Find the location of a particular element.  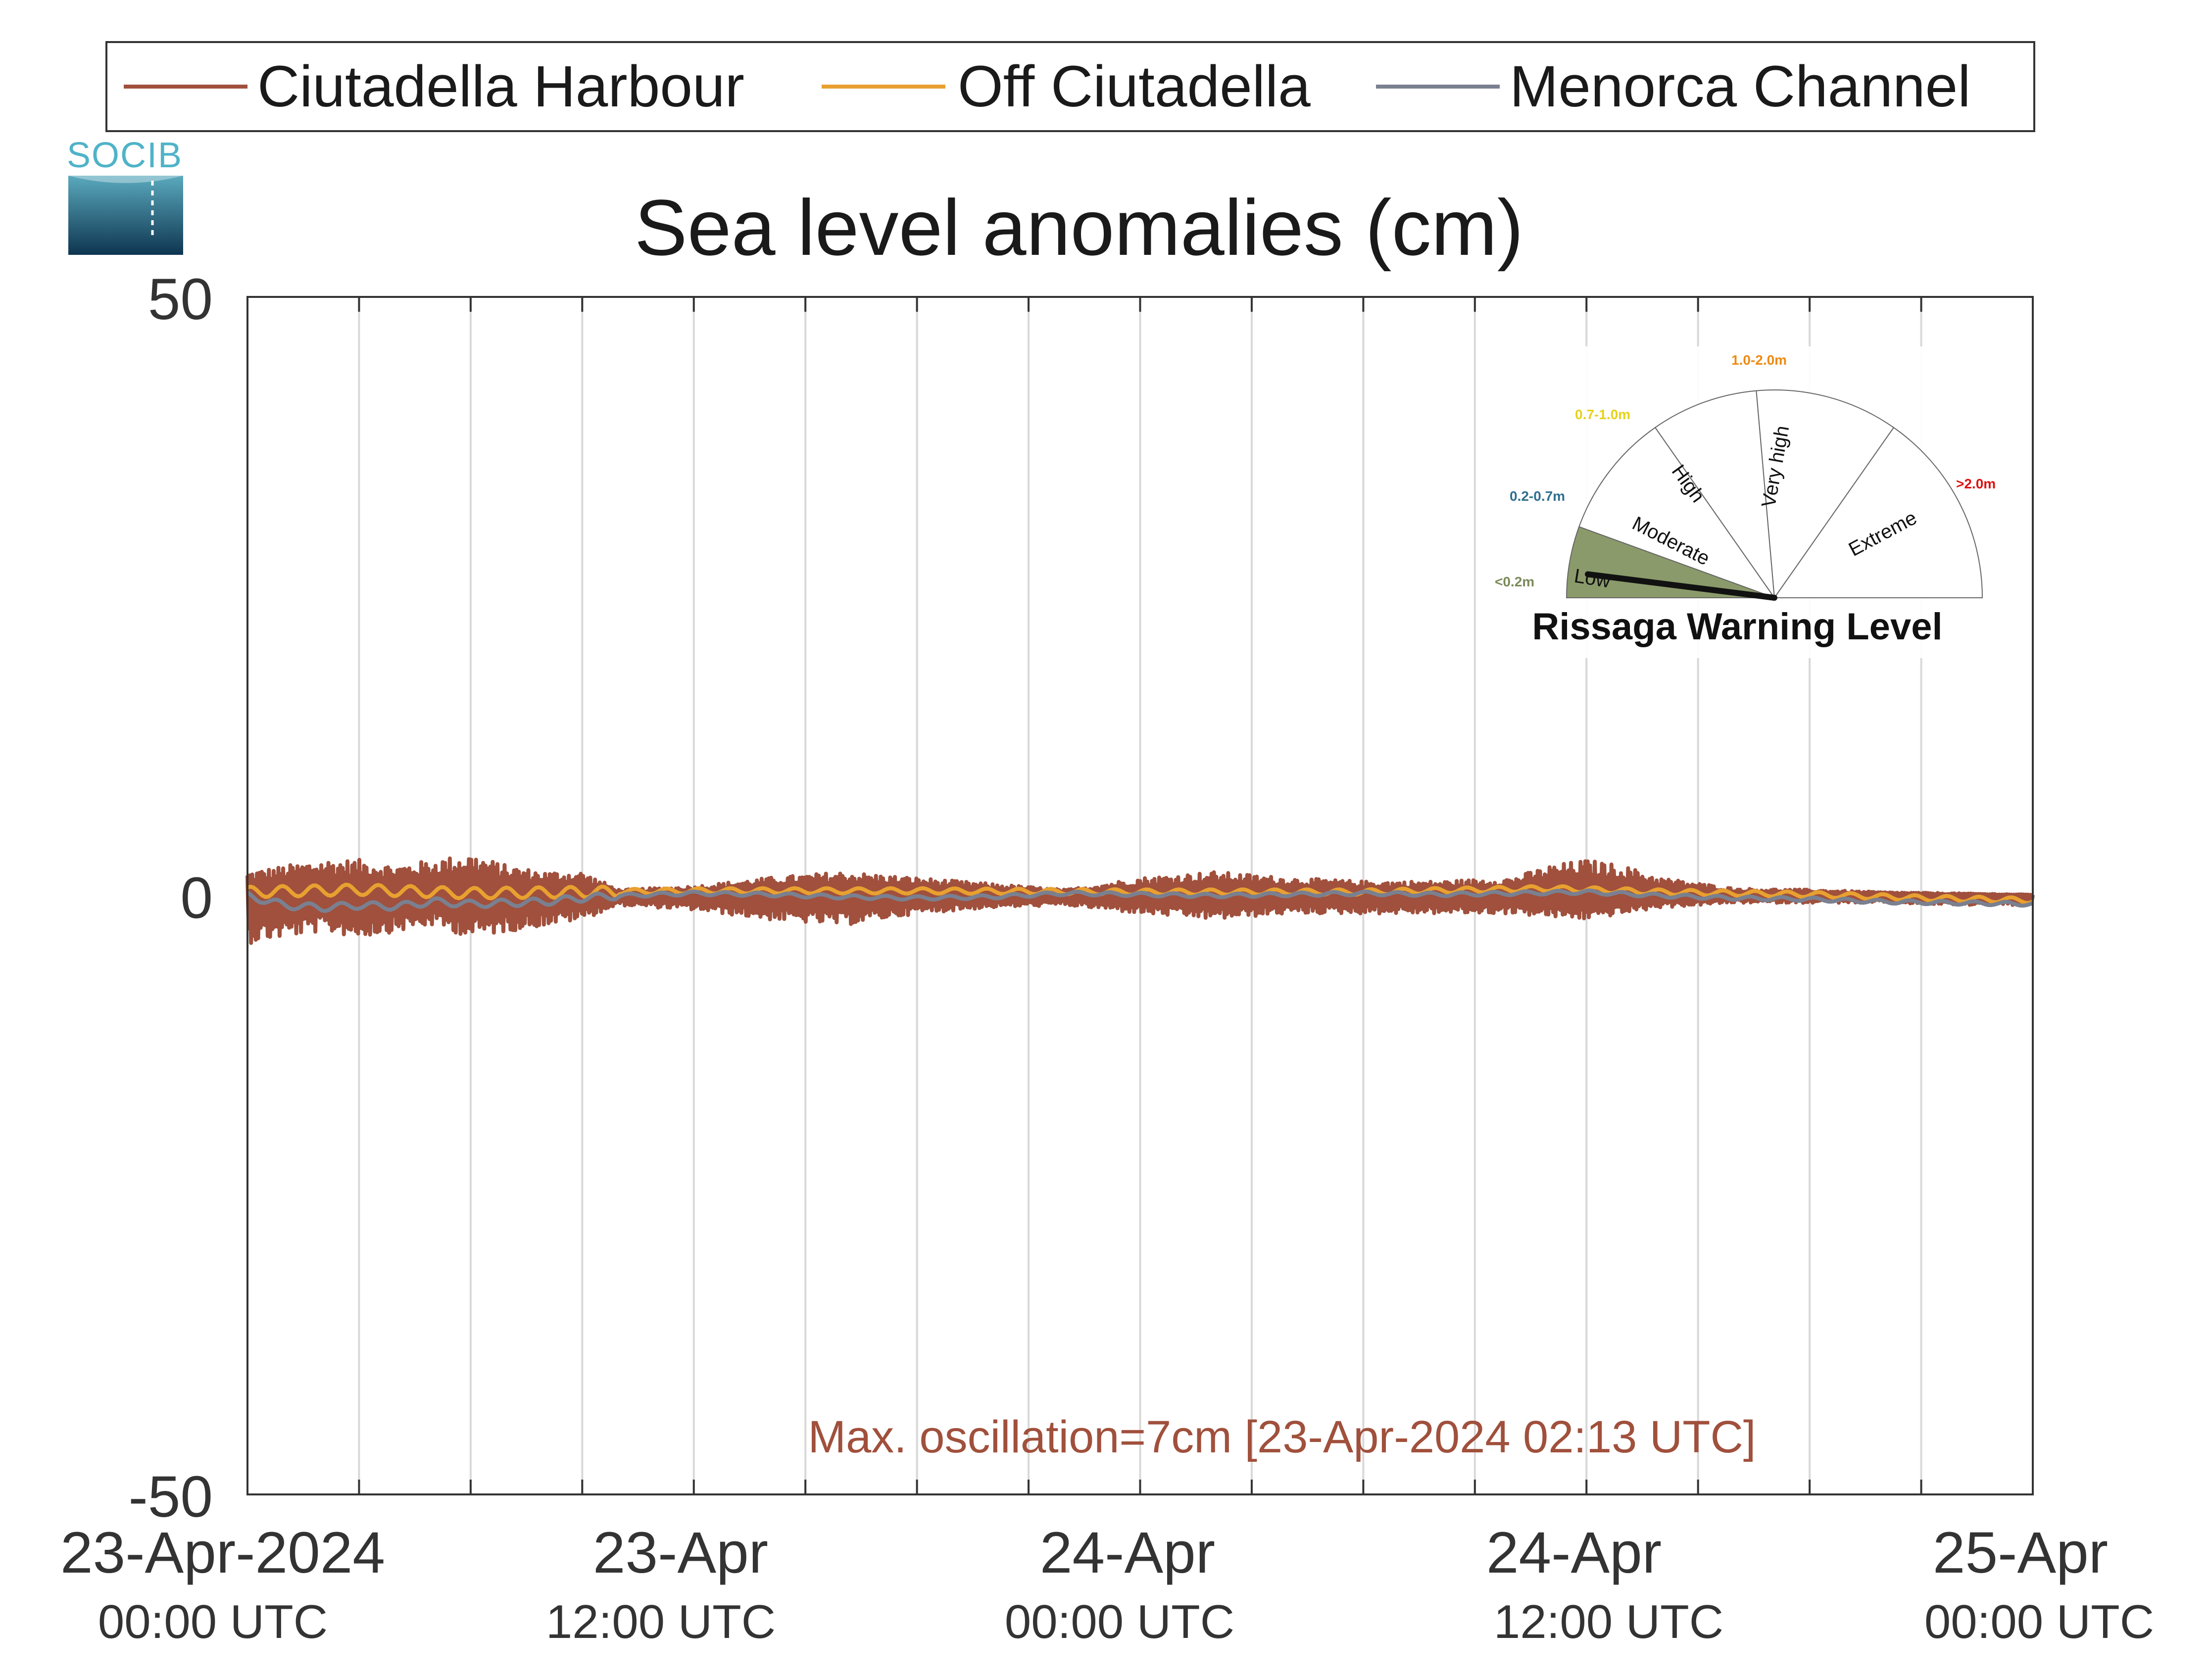

series-line-ciutadella-harbour is located at coordinates (1140, 901).